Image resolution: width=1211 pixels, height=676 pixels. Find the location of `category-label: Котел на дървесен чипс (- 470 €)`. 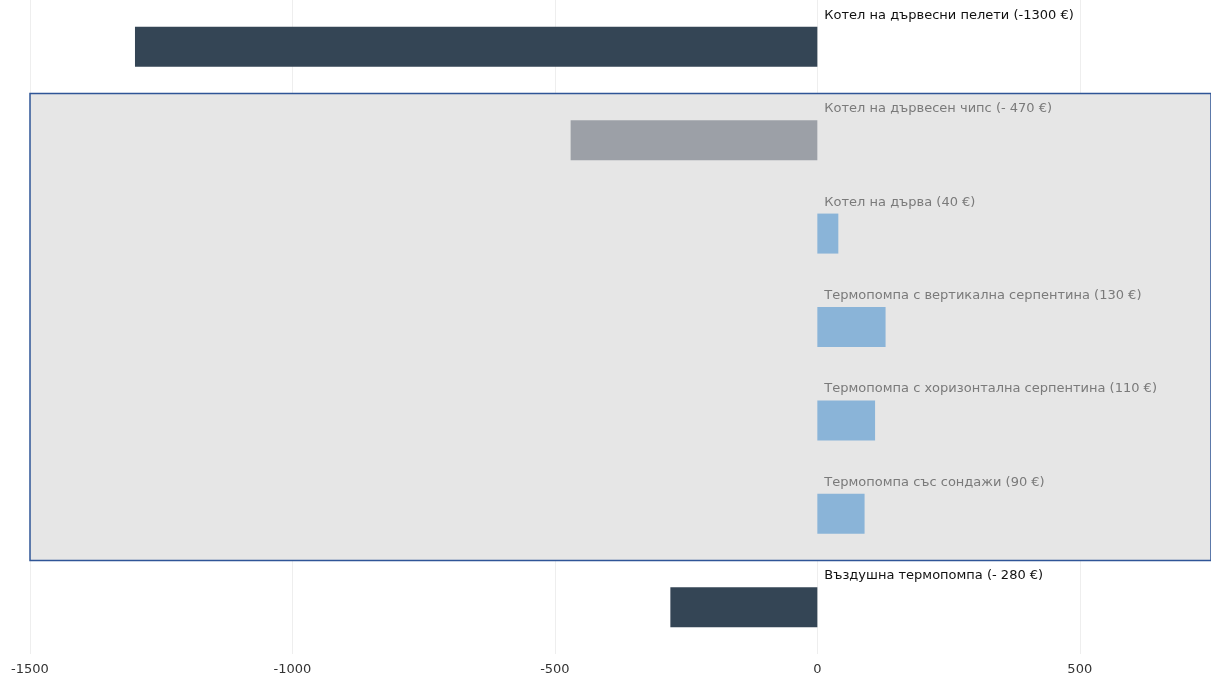

category-label: Котел на дървесен чипс (- 470 €) is located at coordinates (938, 108).